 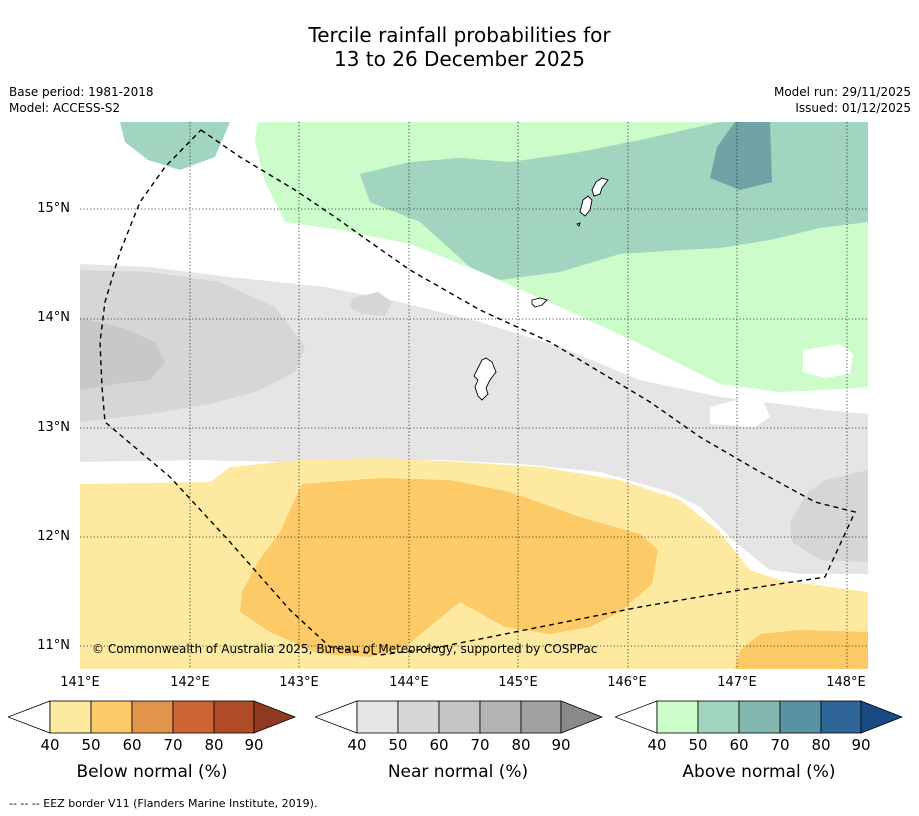 I want to click on colorbar-near-normal, so click(x=459, y=717).